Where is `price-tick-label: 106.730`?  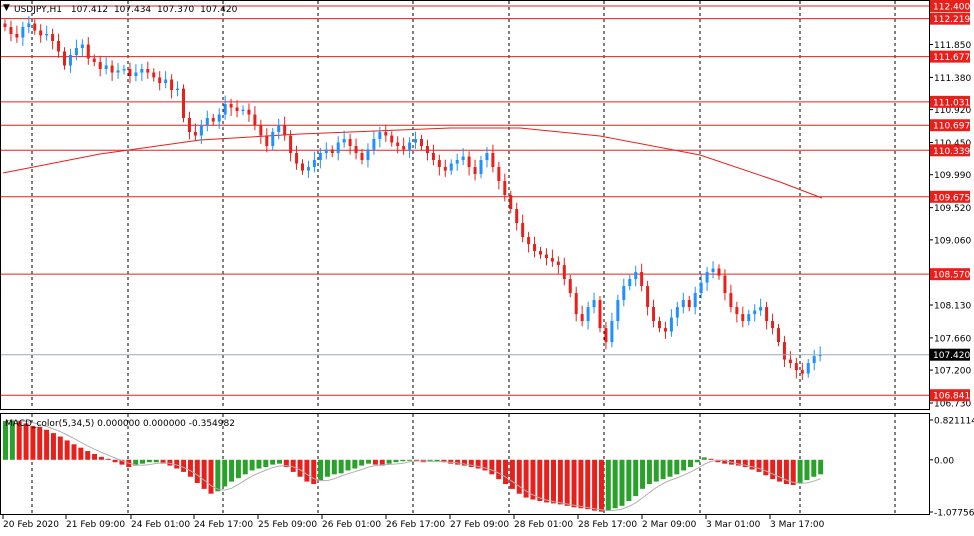
price-tick-label: 106.730 is located at coordinates (952, 405).